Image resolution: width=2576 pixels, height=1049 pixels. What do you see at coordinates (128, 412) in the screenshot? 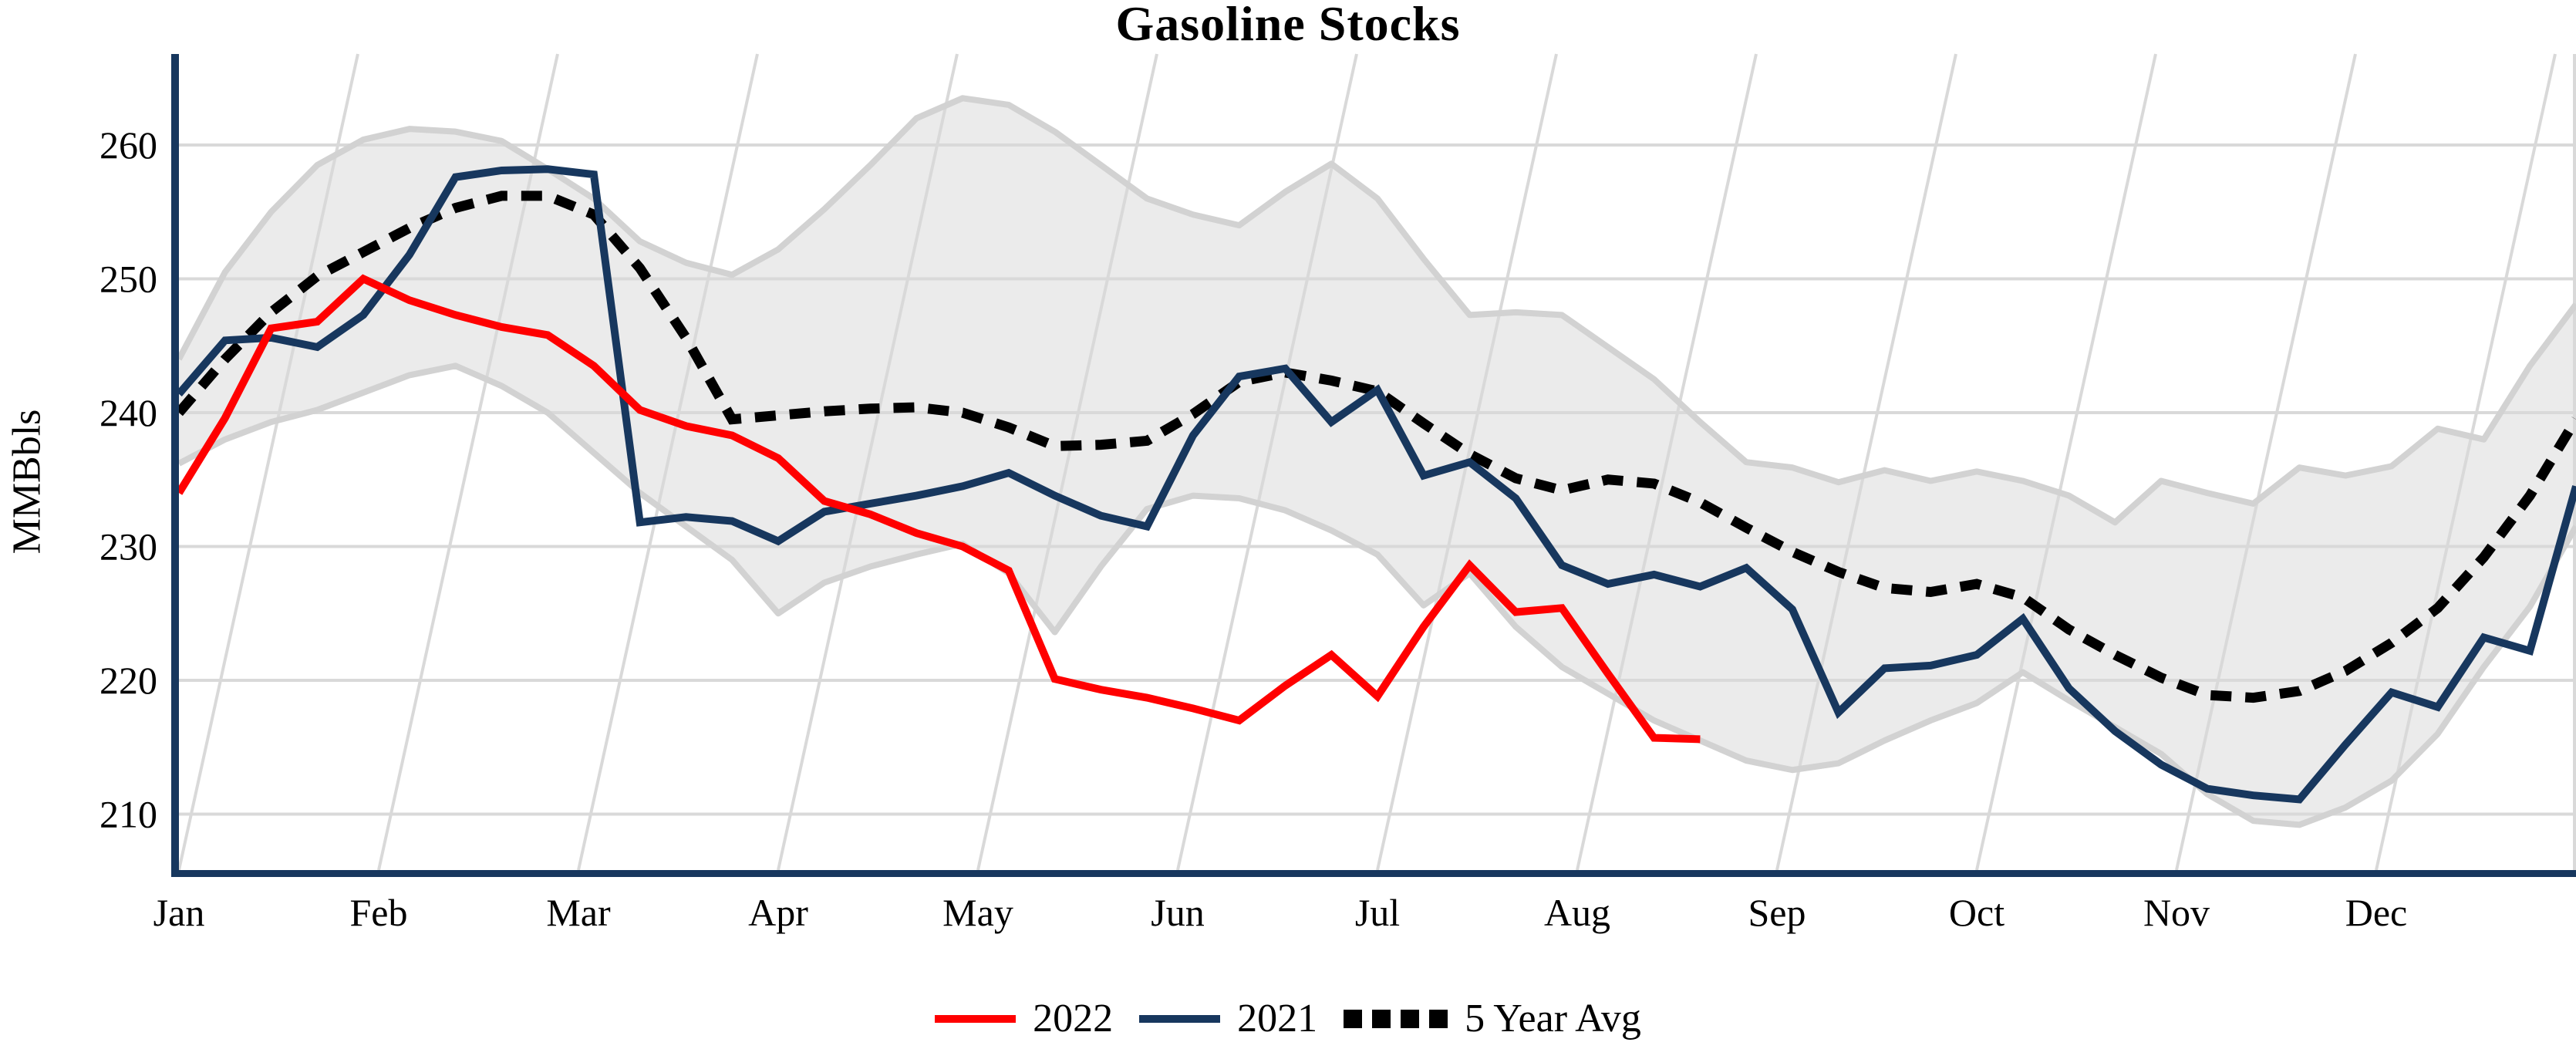
I see `svg-text: 240` at bounding box center [128, 412].